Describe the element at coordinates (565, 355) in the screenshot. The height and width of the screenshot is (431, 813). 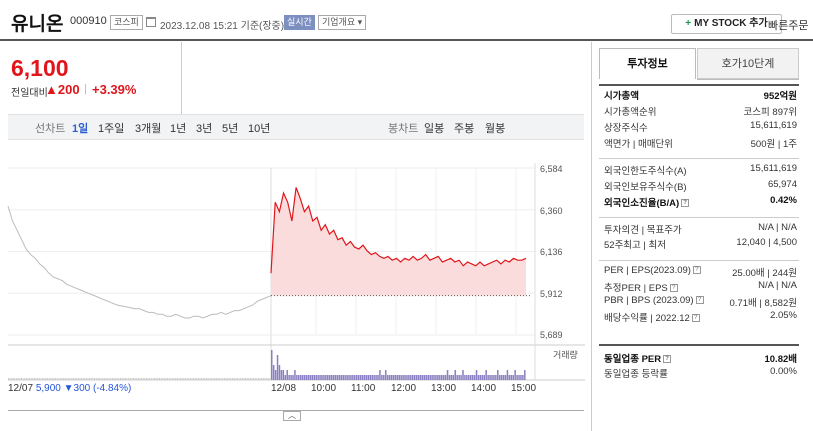
I see `volume-label: 거래량` at that location.